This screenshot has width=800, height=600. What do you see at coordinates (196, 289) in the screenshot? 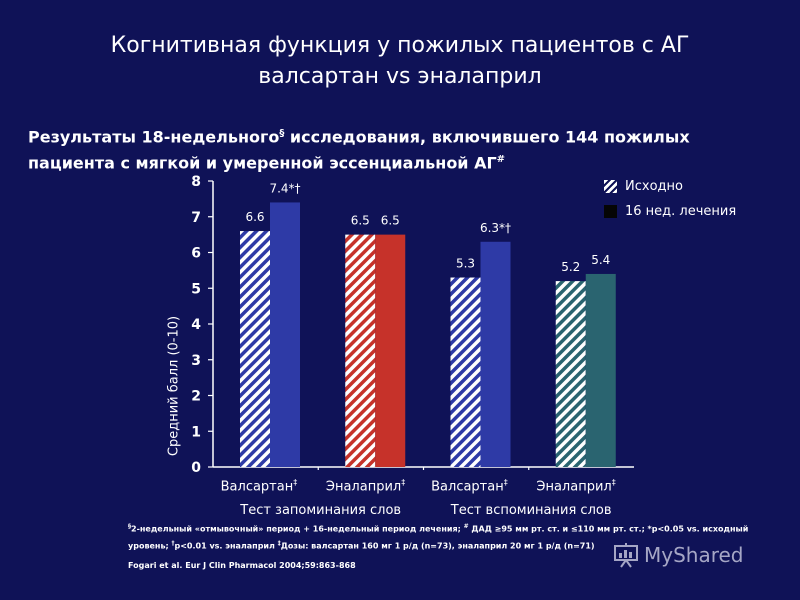
I see `y-tick-label: 5` at bounding box center [196, 289].